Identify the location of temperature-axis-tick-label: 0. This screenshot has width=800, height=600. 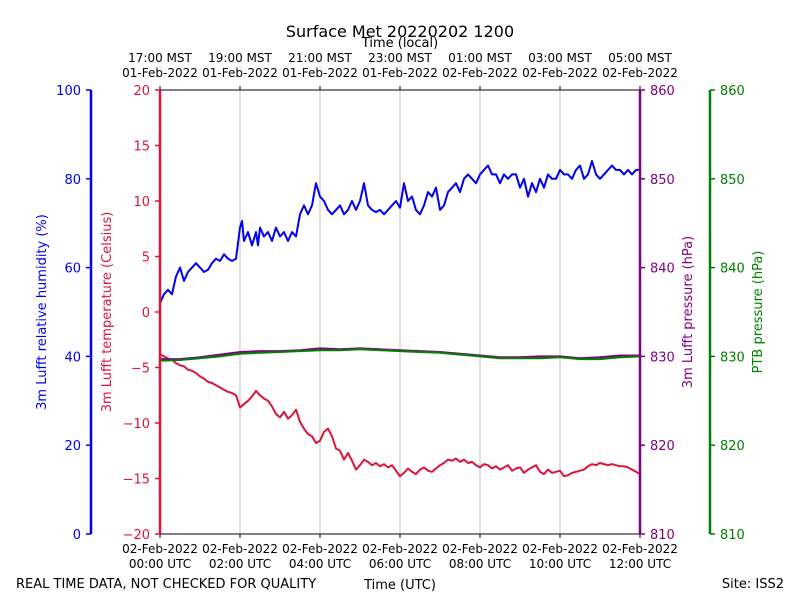
(146, 313).